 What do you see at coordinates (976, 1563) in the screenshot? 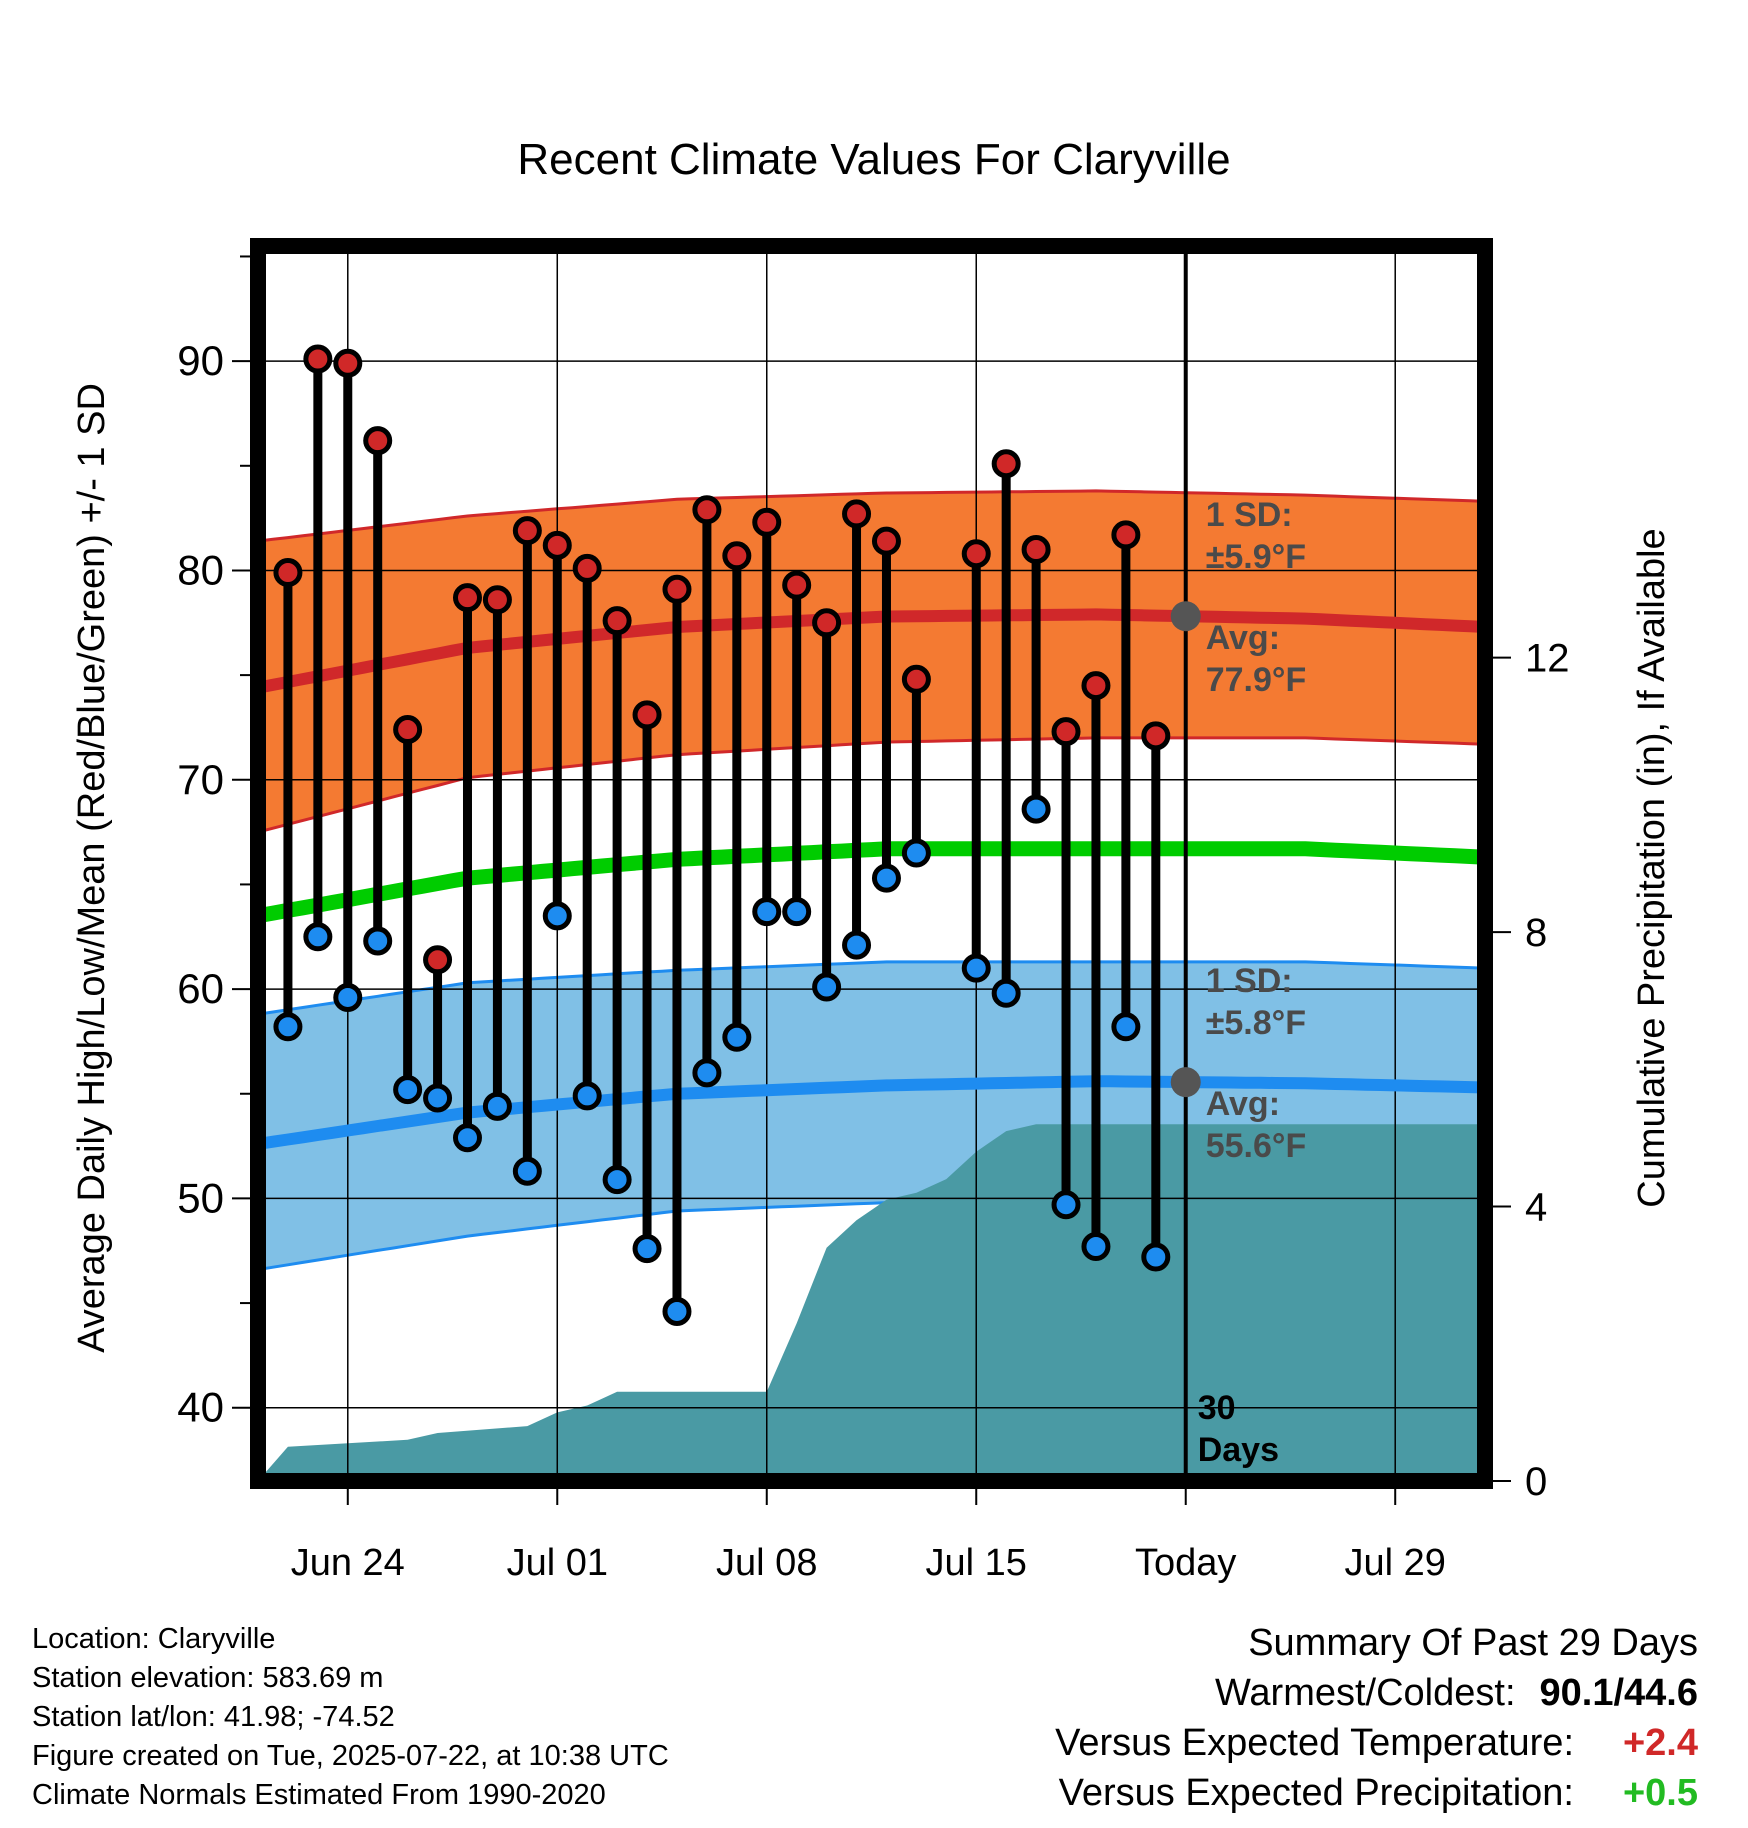
I see `x-tick-label: Jul 15` at bounding box center [976, 1563].